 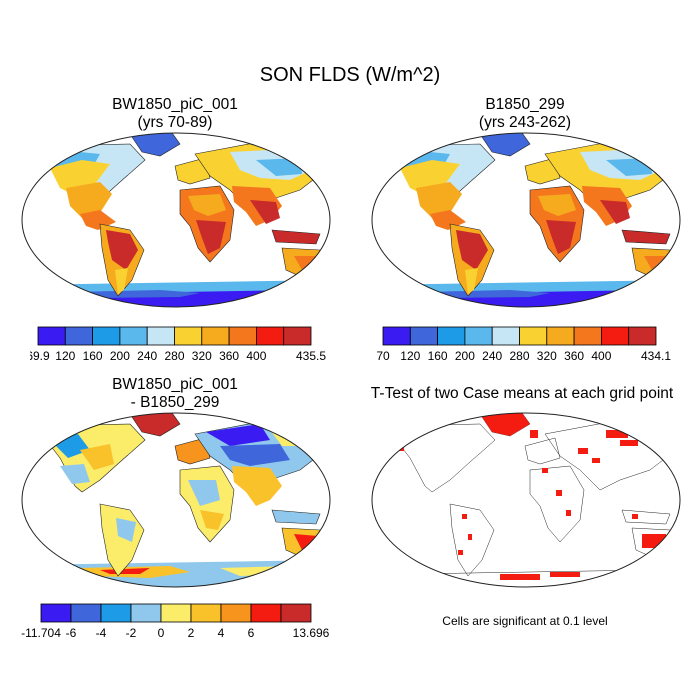 I want to click on colorbar-2-label: 120, so click(x=410, y=356).